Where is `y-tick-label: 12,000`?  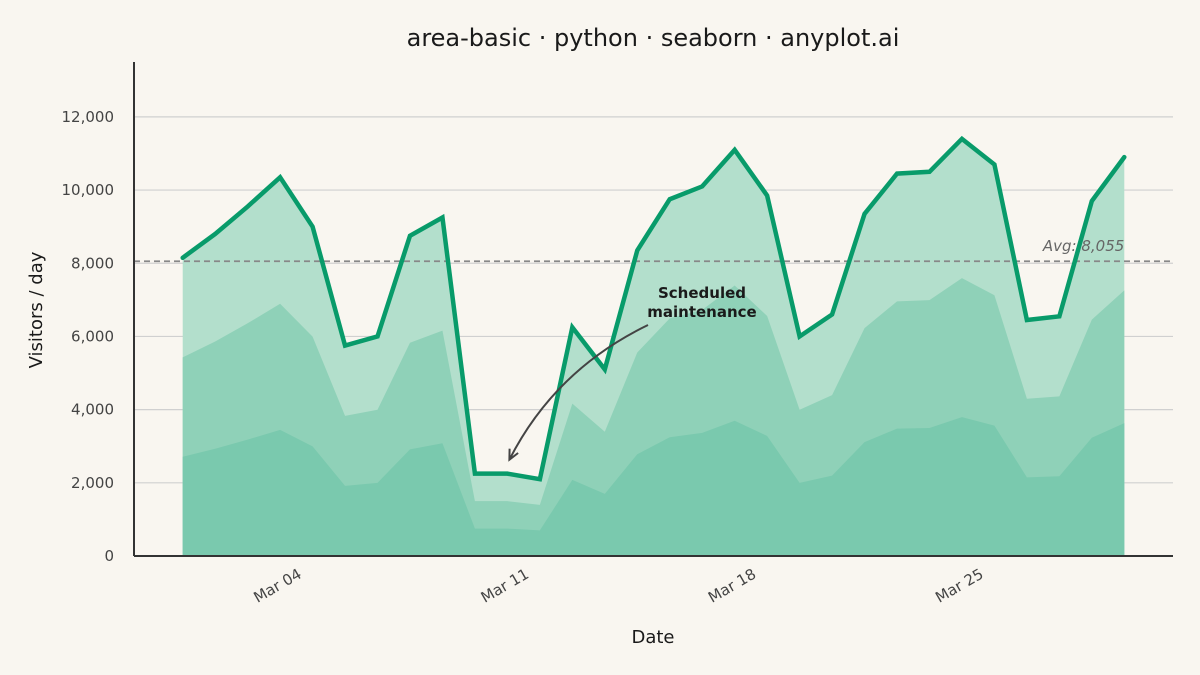 y-tick-label: 12,000 is located at coordinates (88, 117).